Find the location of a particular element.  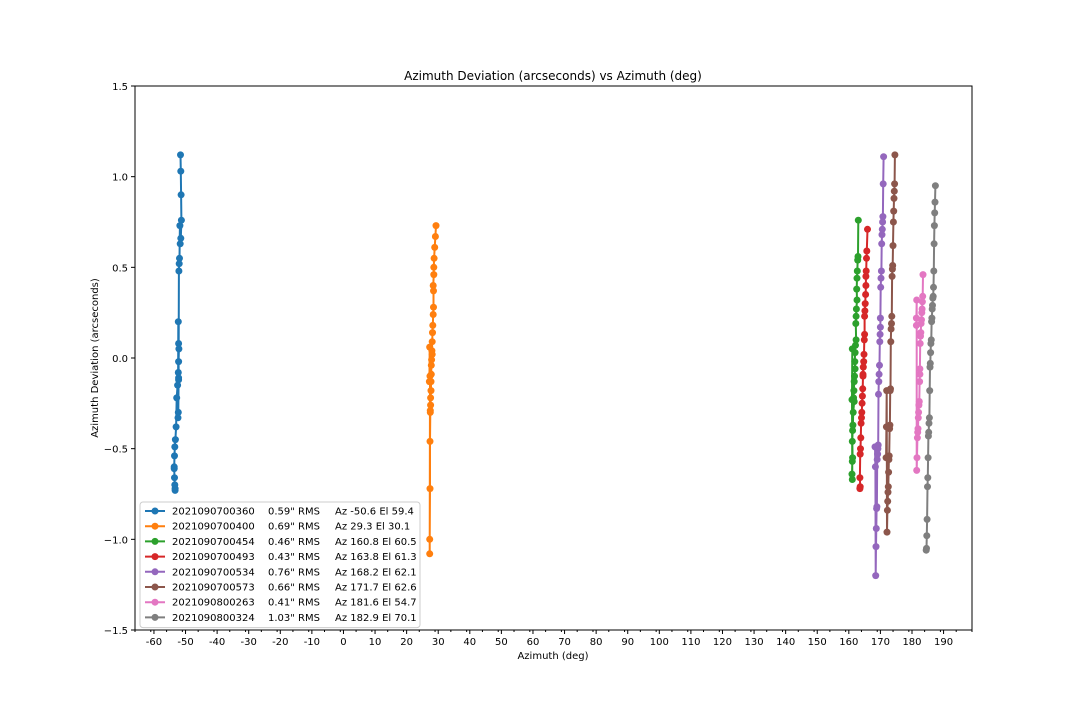

x-axis-label: Azimuth (deg) is located at coordinates (552, 656).